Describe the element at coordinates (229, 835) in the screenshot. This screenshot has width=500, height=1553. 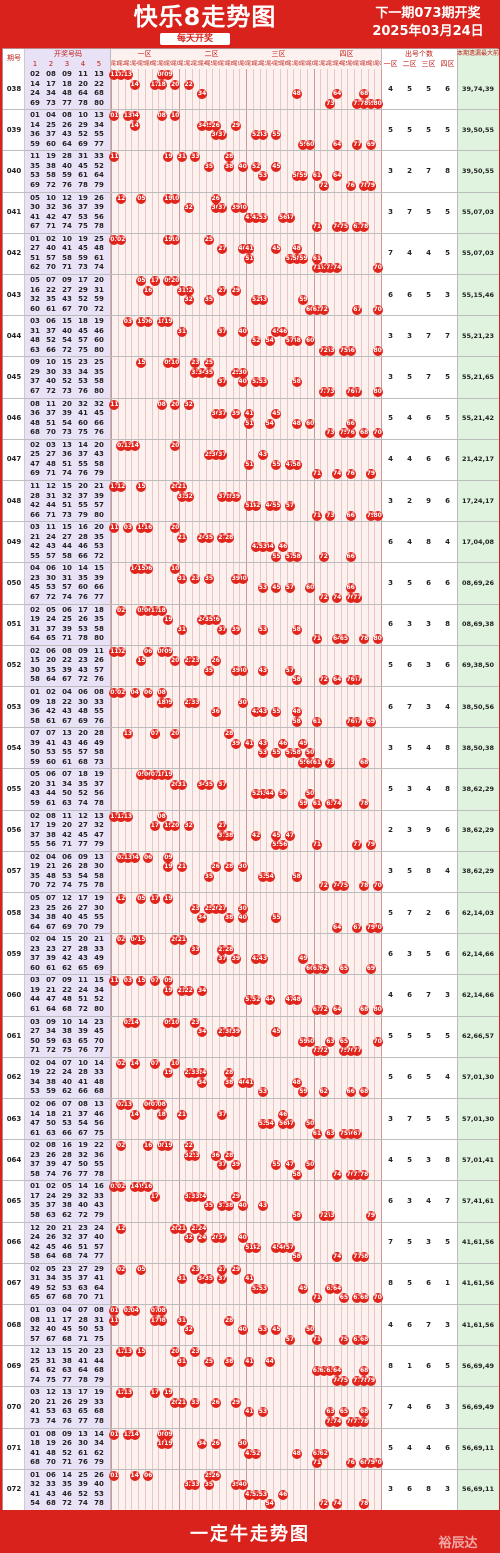
I see `number-ball: 38` at that location.